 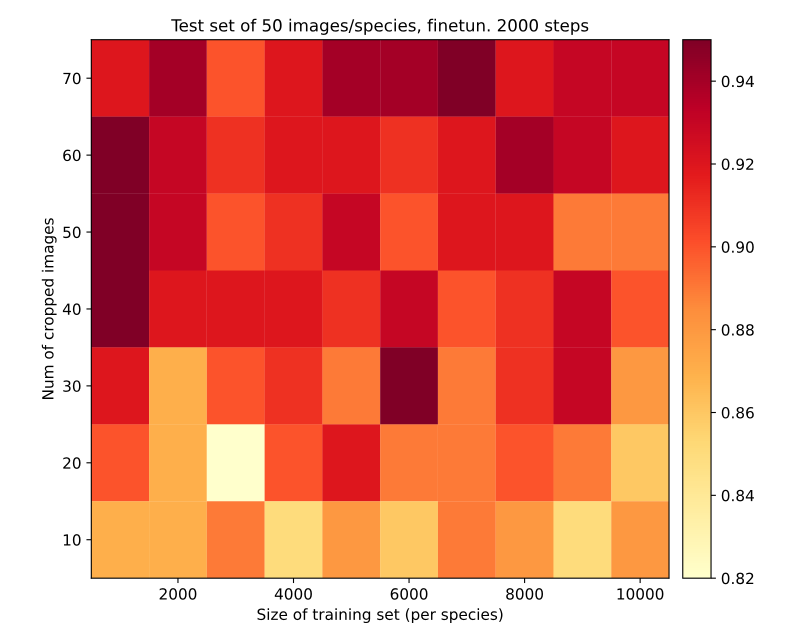 I want to click on color-bar-label: 0.88, so click(x=738, y=330).